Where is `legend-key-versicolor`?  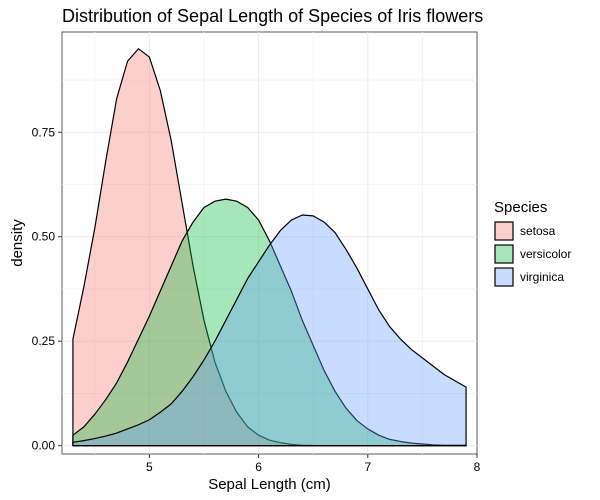 legend-key-versicolor is located at coordinates (504, 254).